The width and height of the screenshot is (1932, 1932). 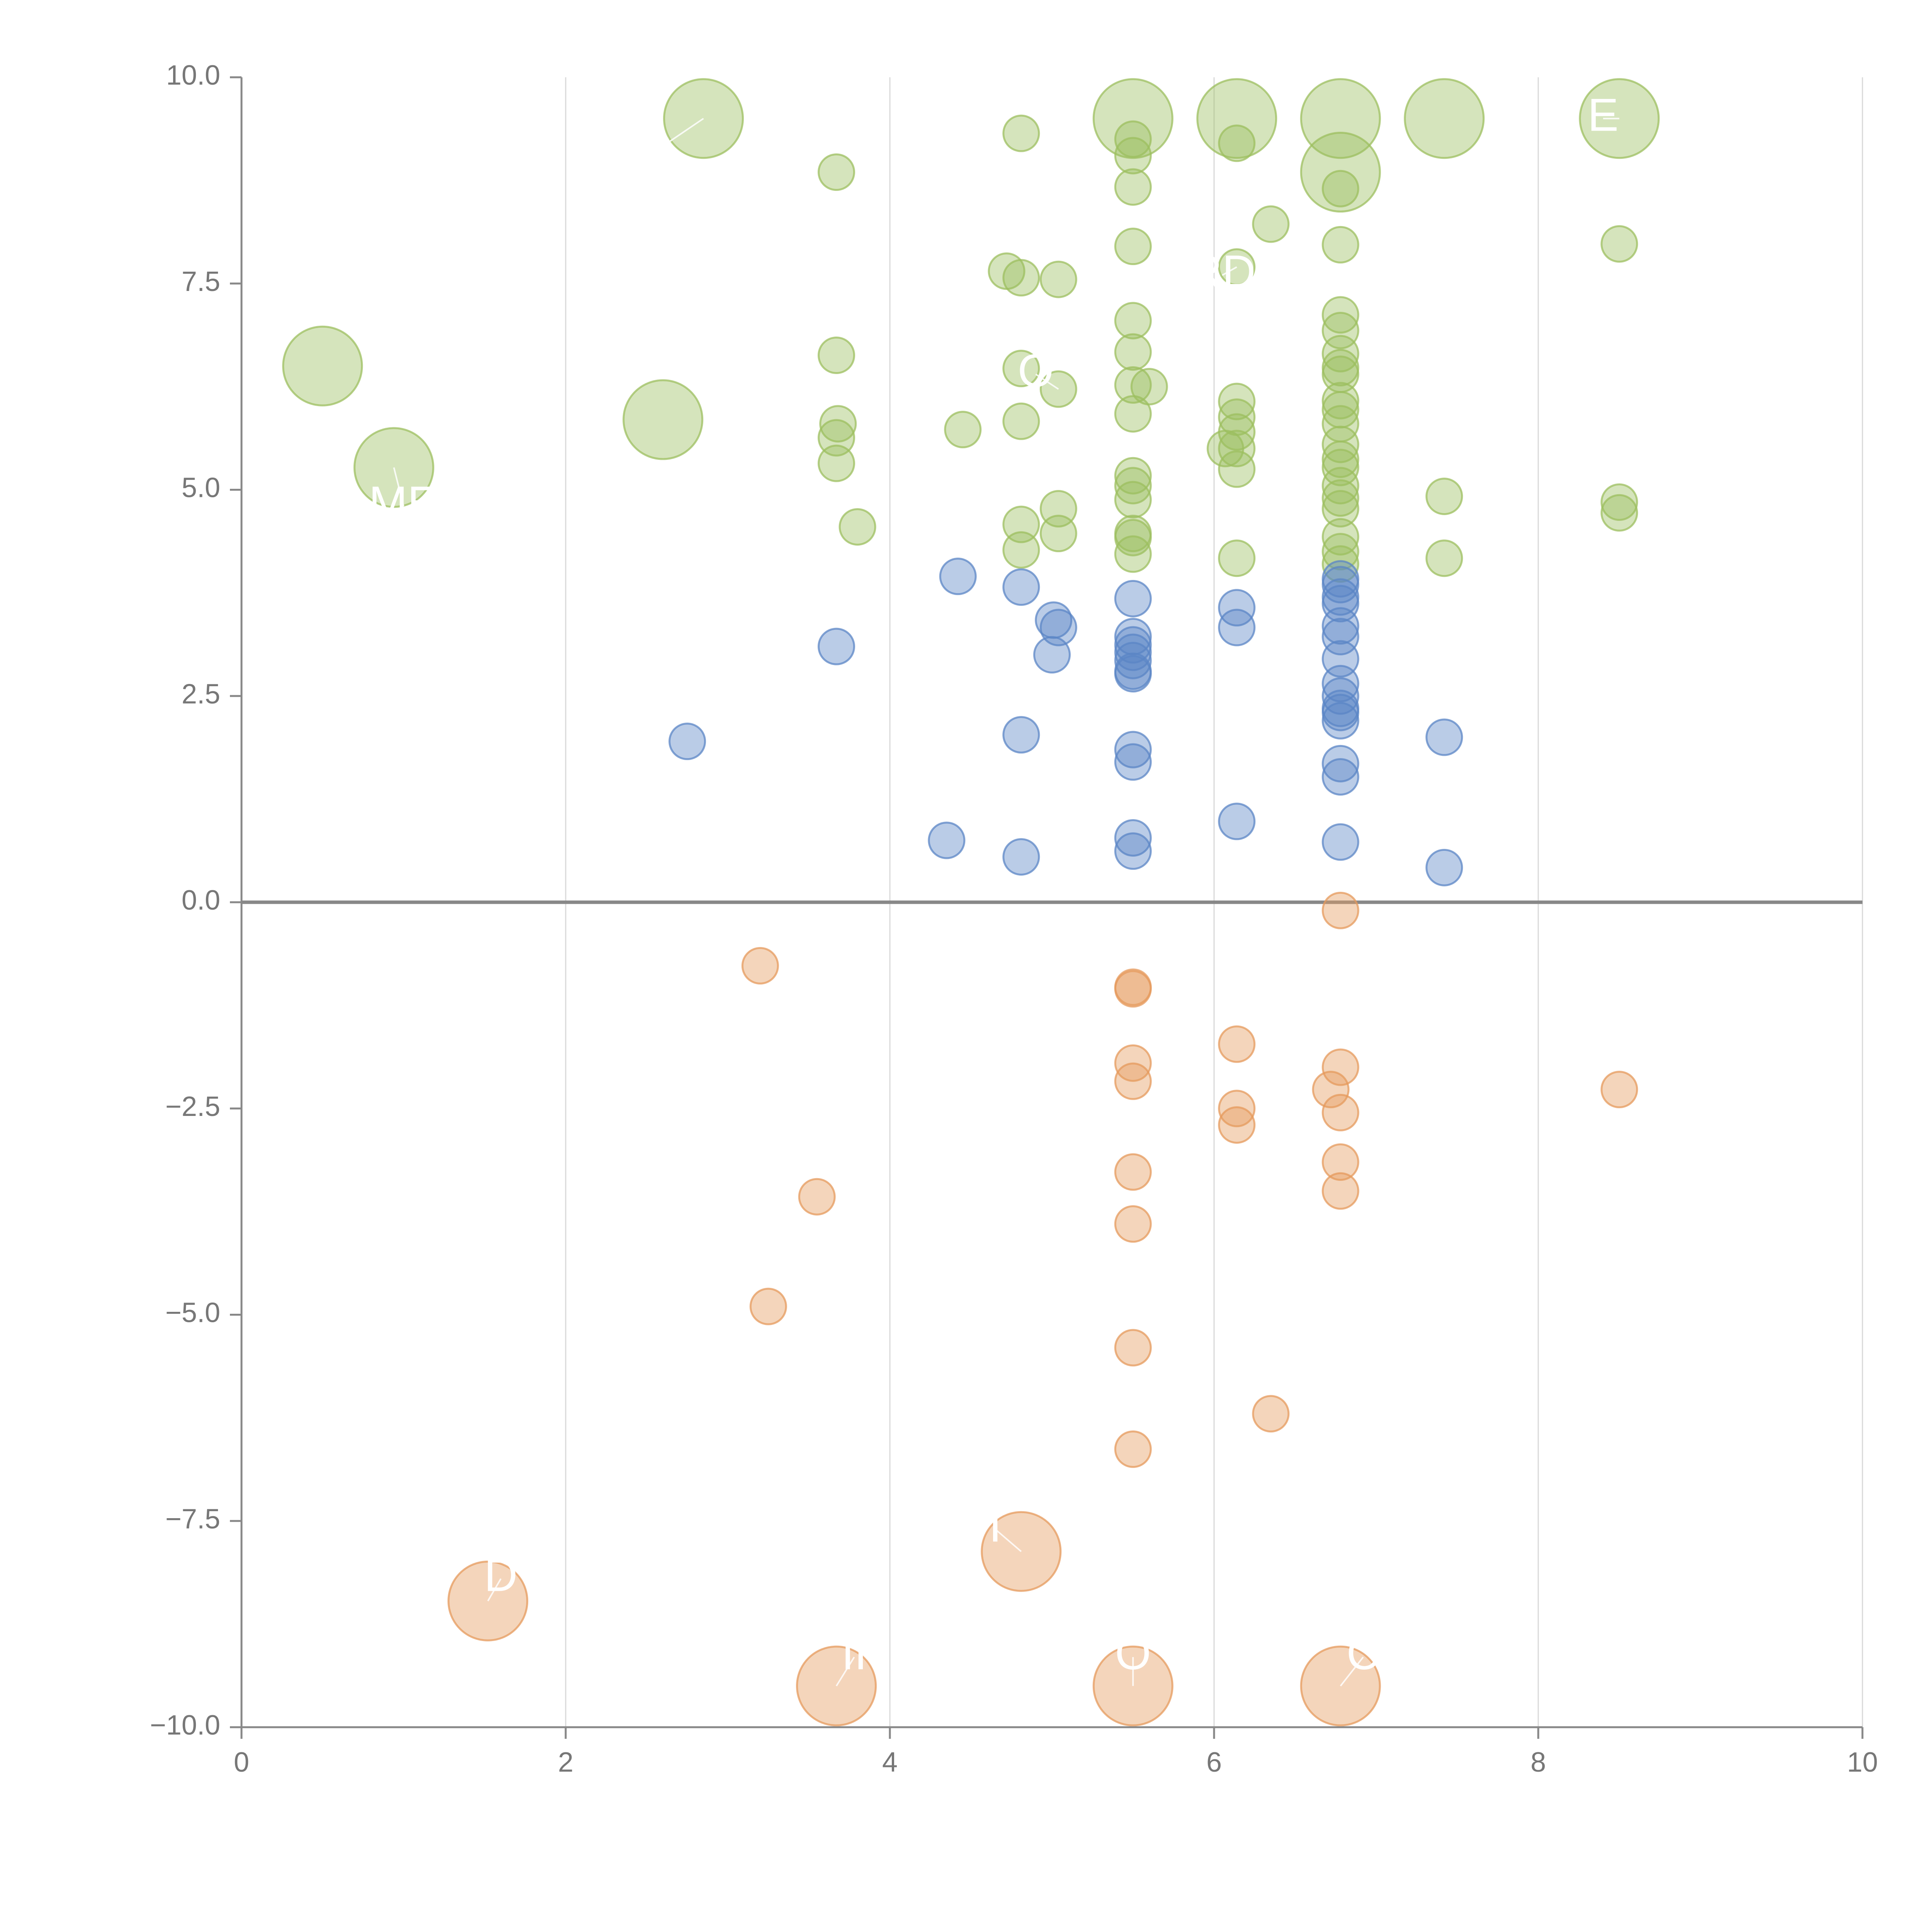 I want to click on y-axis-ticks: −10.0 −7.5 −5.0 −2.5 0.0 2.5 5.0 7.5 10.0, so click(x=196, y=900).